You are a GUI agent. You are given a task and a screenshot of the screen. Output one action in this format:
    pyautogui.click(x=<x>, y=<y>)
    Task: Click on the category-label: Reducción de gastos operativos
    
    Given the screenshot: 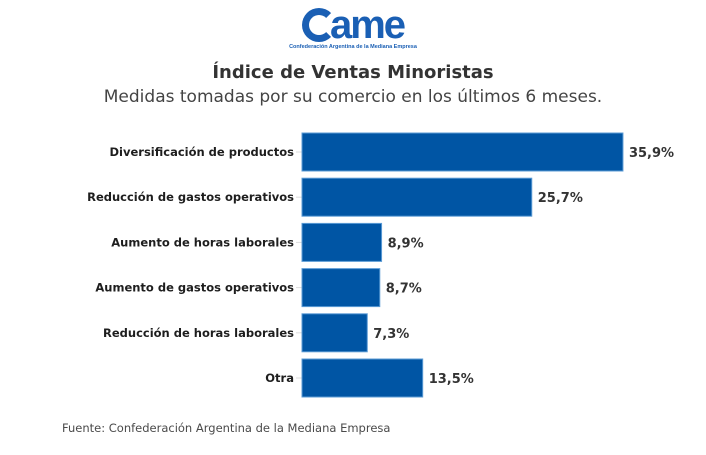 What is the action you would take?
    pyautogui.click(x=190, y=197)
    